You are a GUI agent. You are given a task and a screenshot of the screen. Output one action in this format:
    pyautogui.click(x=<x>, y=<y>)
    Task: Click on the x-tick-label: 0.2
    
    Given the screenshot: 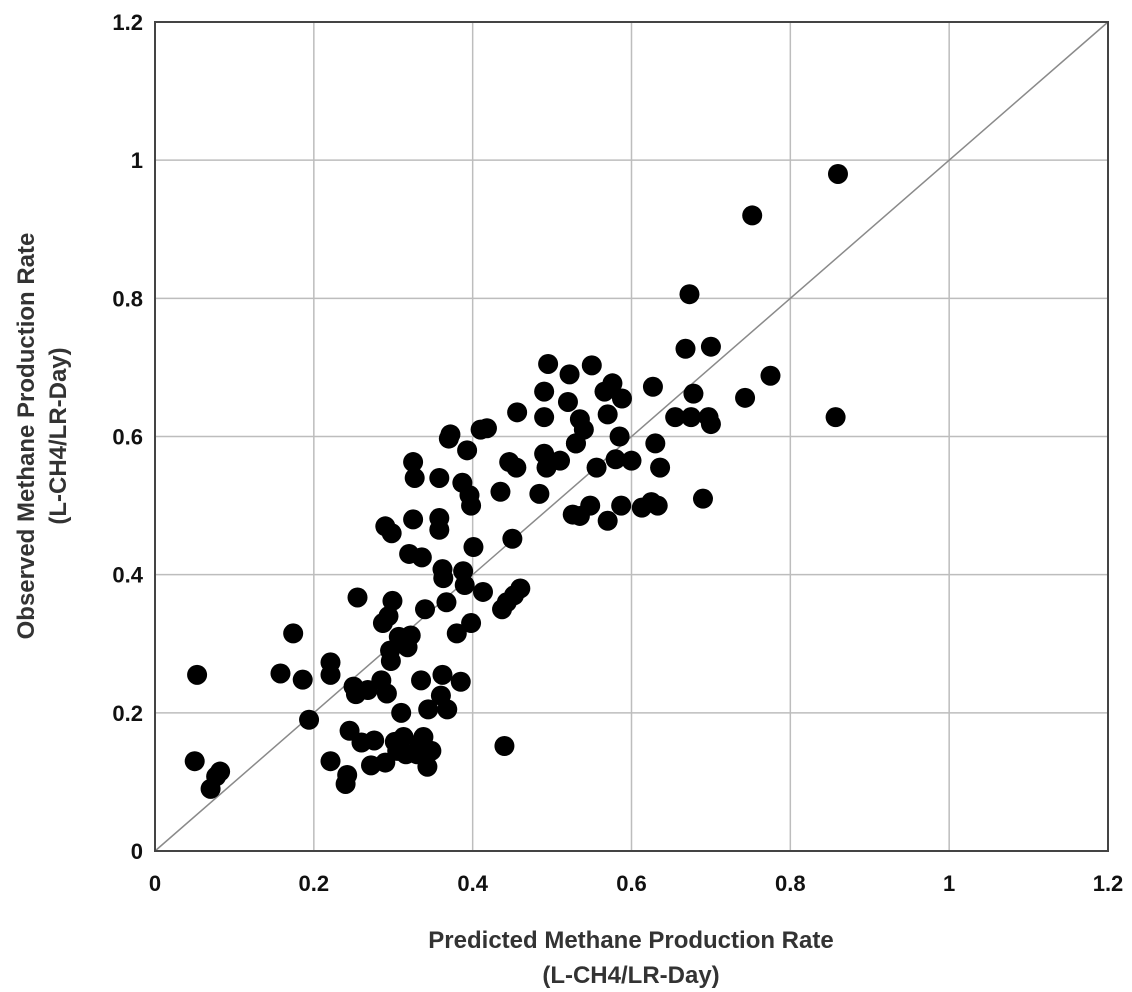 What is the action you would take?
    pyautogui.click(x=314, y=883)
    